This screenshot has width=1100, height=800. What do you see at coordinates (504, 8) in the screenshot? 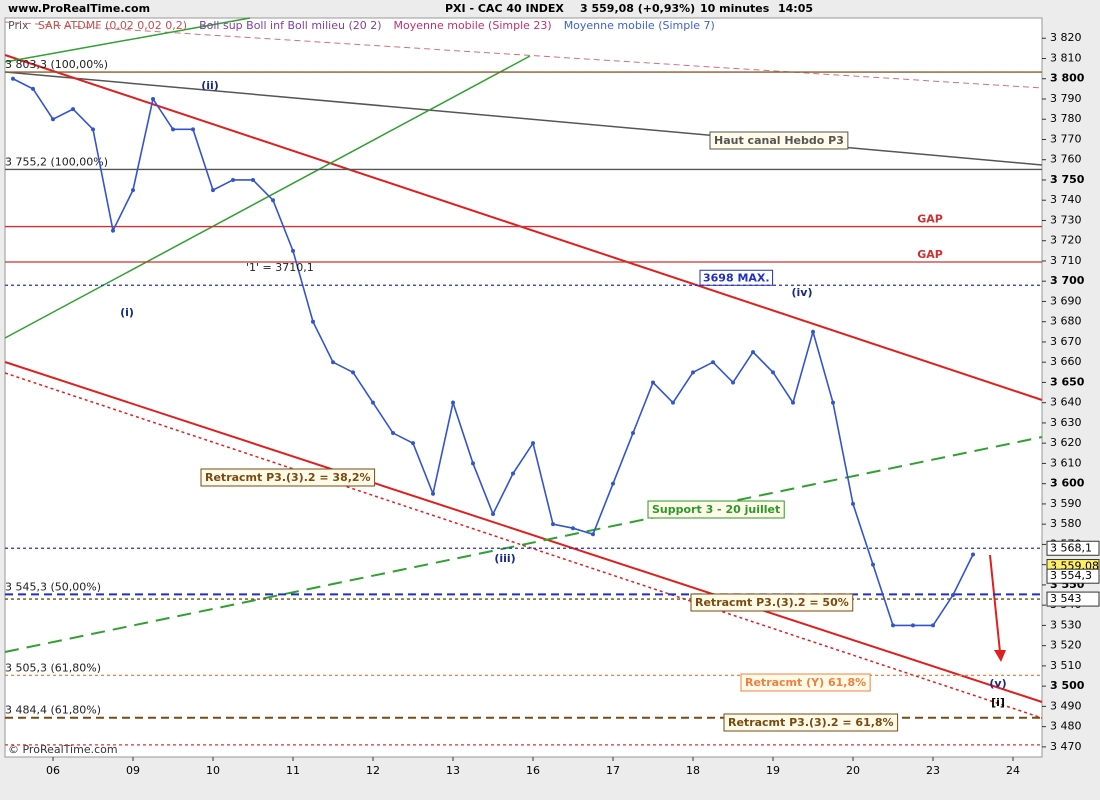
I see `chart-title: PXI - CAC 40 INDEX` at bounding box center [504, 8].